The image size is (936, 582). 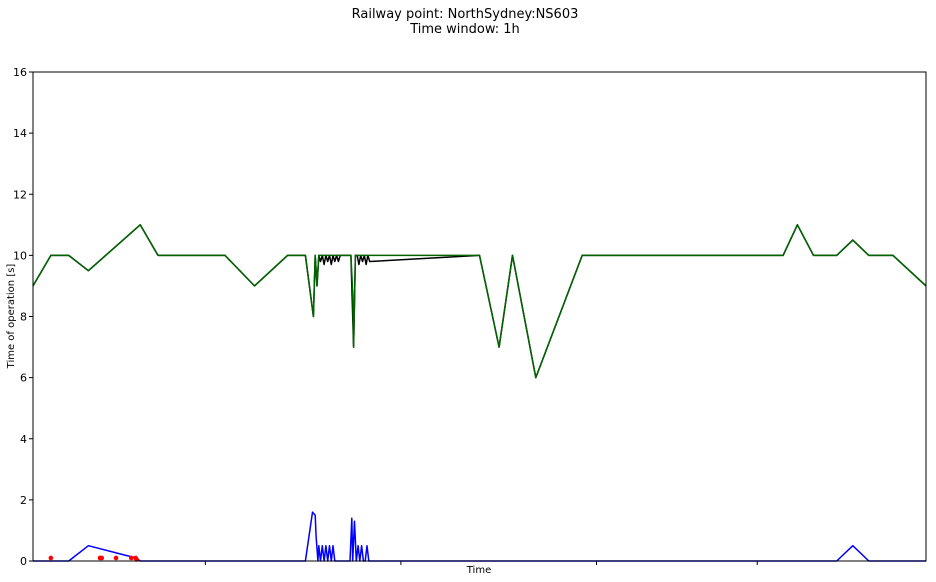 I want to click on y-tick-label: 10, so click(x=20, y=255).